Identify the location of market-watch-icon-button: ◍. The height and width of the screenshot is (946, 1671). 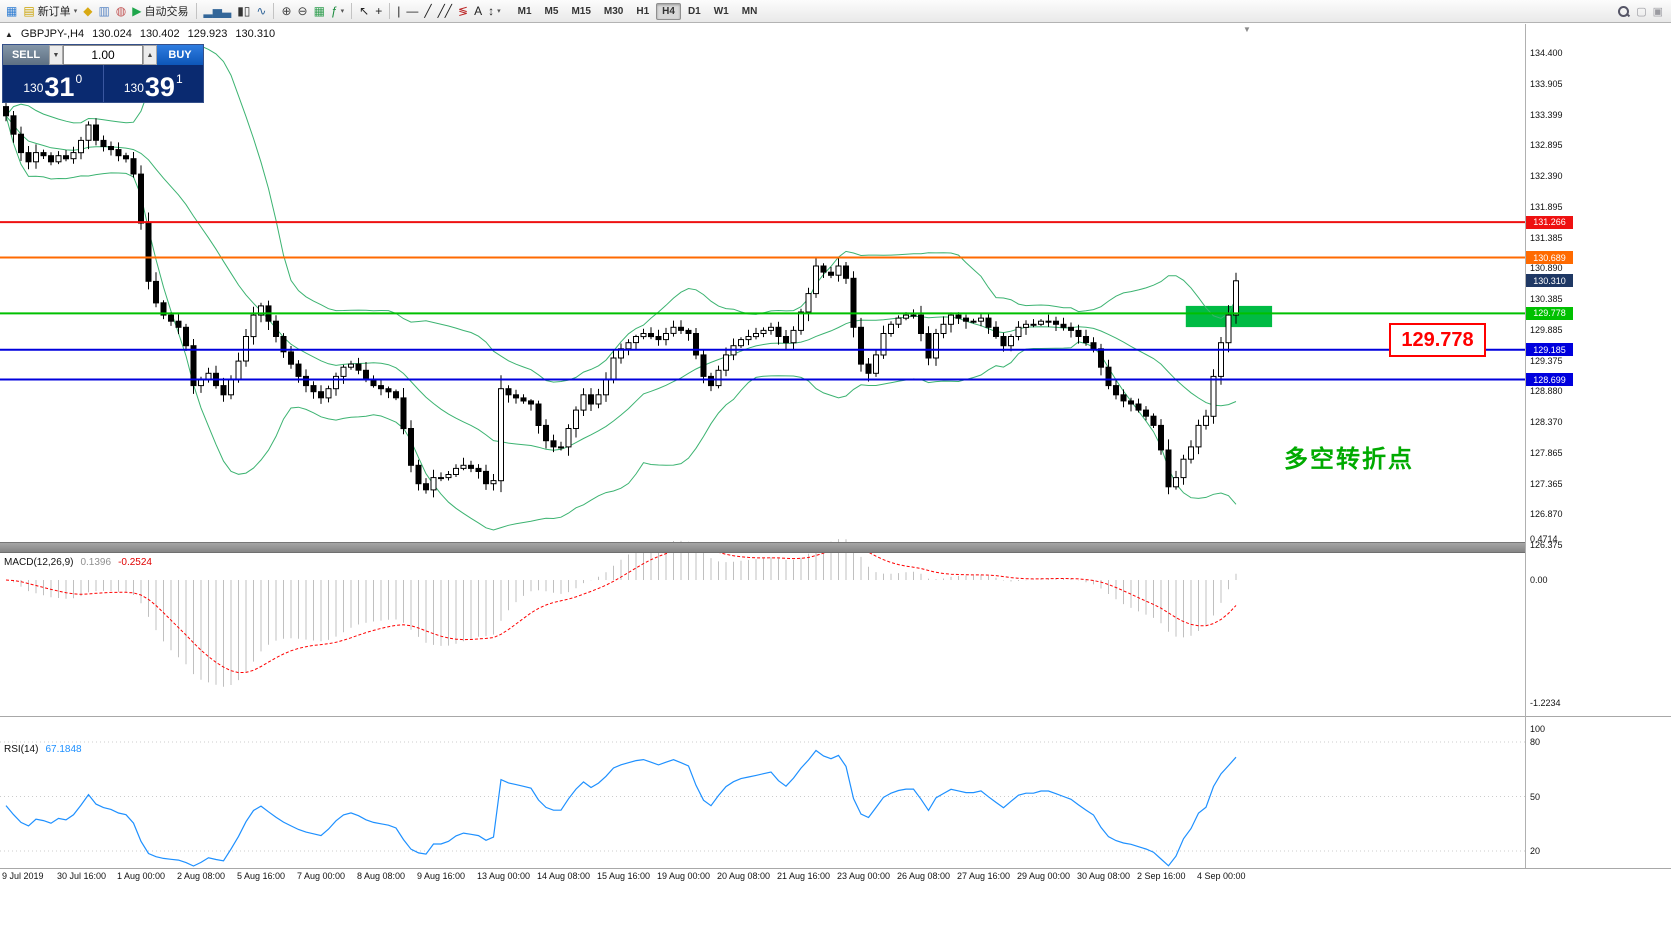
(121, 11).